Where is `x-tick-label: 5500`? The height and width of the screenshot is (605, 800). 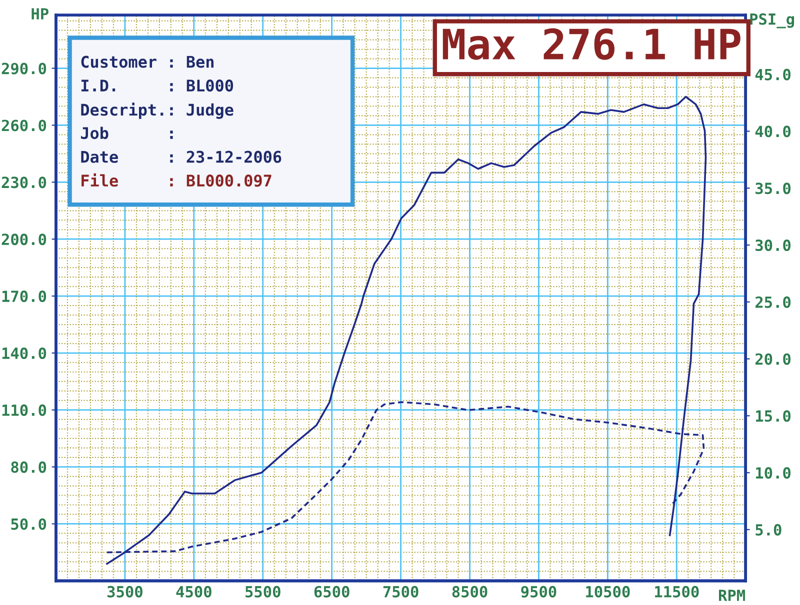
x-tick-label: 5500 is located at coordinates (263, 592).